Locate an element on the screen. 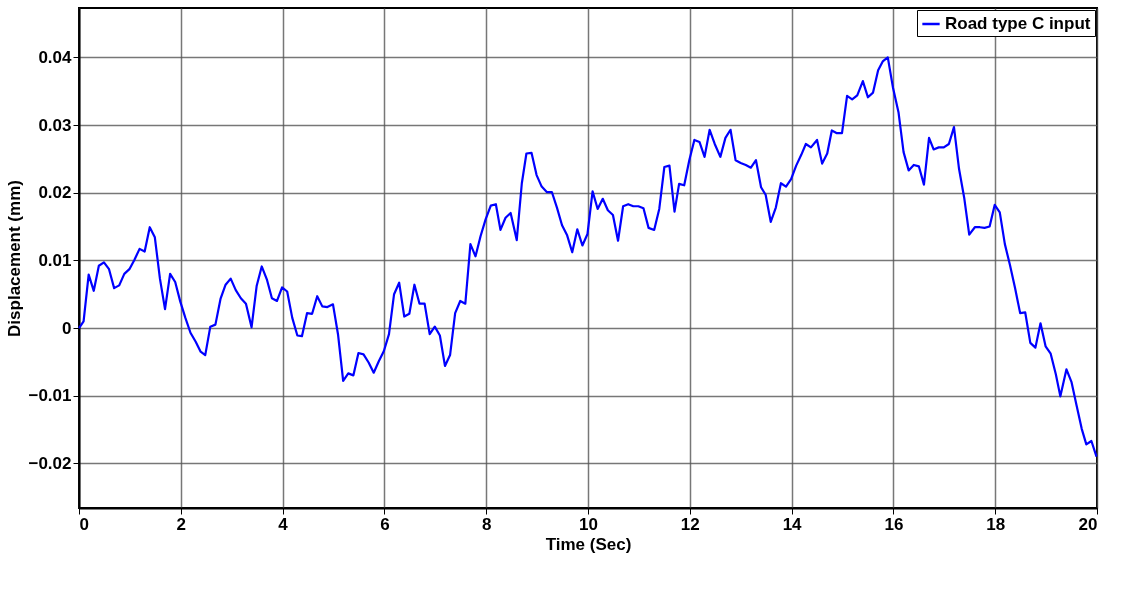 Image resolution: width=1144 pixels, height=595 pixels. x-tick-label: 16 is located at coordinates (894, 524).